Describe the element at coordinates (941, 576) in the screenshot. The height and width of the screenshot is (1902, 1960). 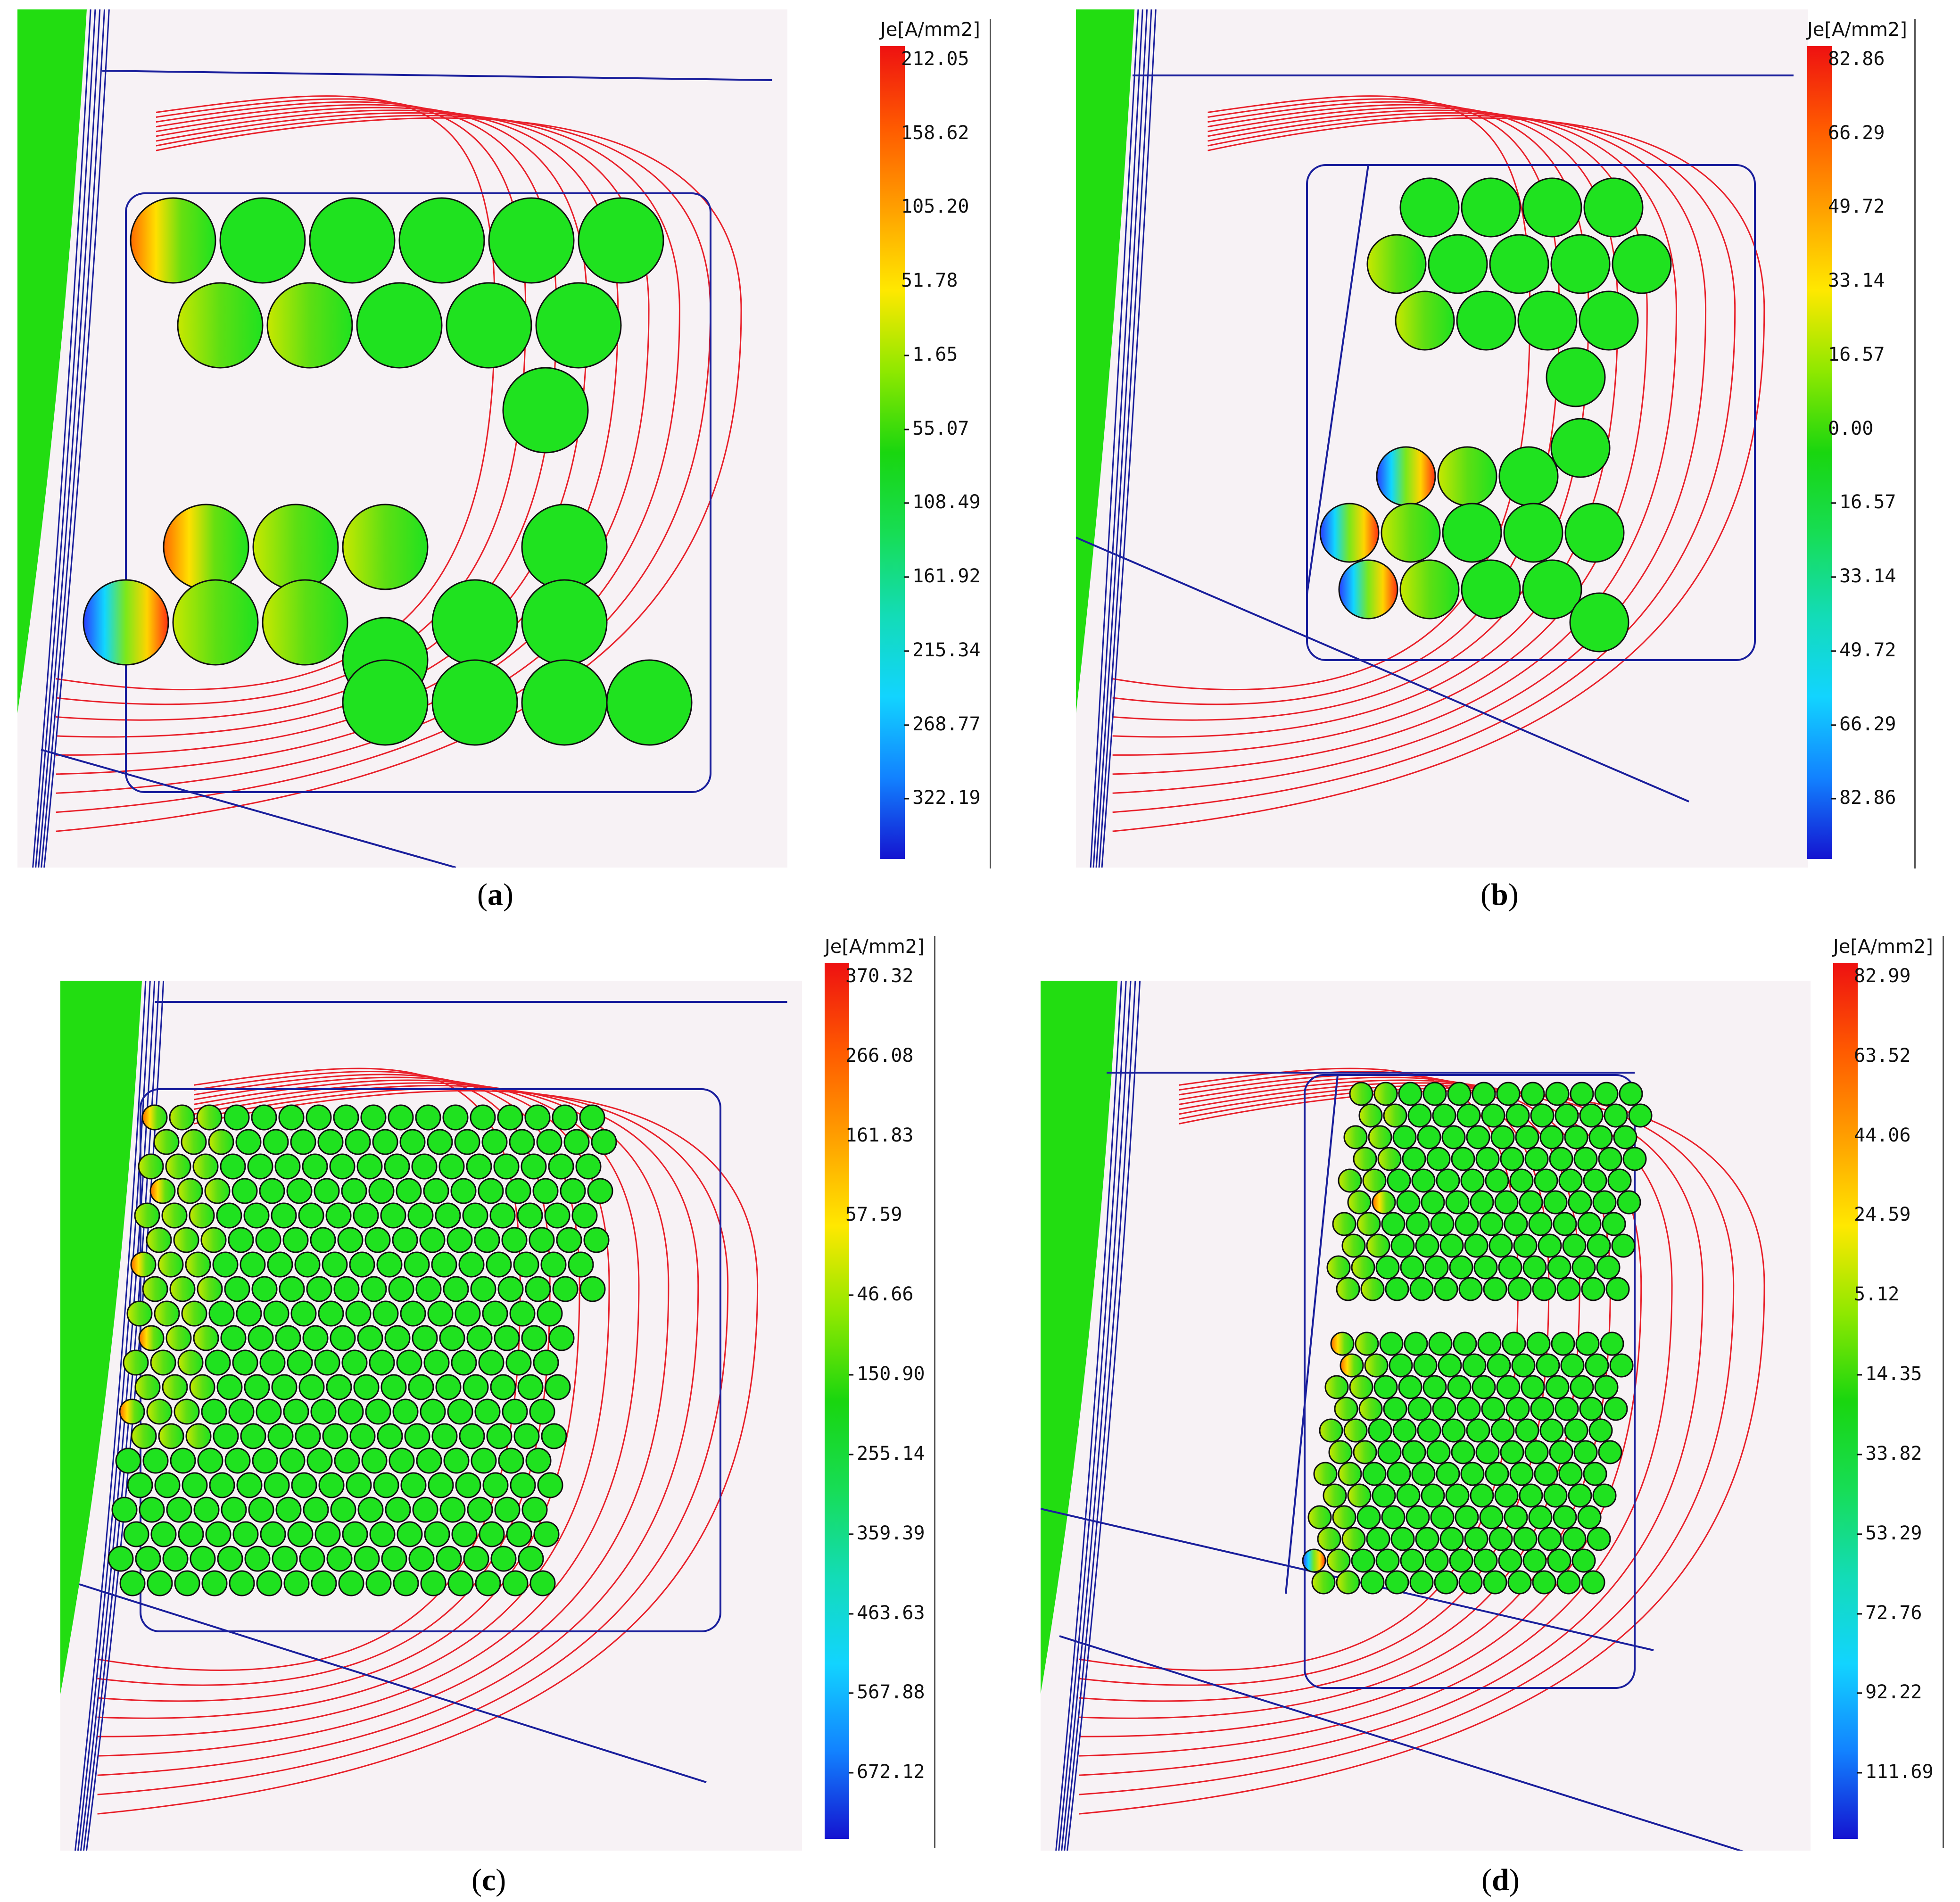
I see `legend-tick-label: -161.92` at that location.